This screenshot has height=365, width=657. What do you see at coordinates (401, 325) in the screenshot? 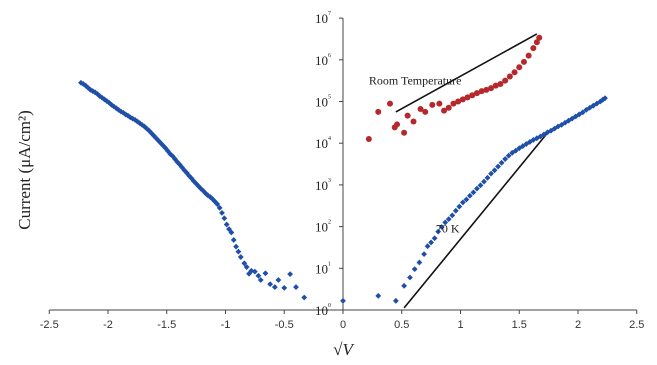
I see `x-tick-label: 0.5` at bounding box center [401, 325].